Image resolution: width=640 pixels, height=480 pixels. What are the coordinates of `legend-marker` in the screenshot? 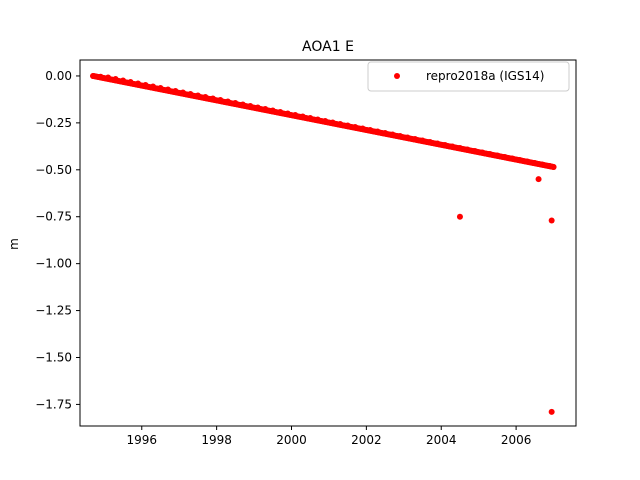 It's located at (397, 76).